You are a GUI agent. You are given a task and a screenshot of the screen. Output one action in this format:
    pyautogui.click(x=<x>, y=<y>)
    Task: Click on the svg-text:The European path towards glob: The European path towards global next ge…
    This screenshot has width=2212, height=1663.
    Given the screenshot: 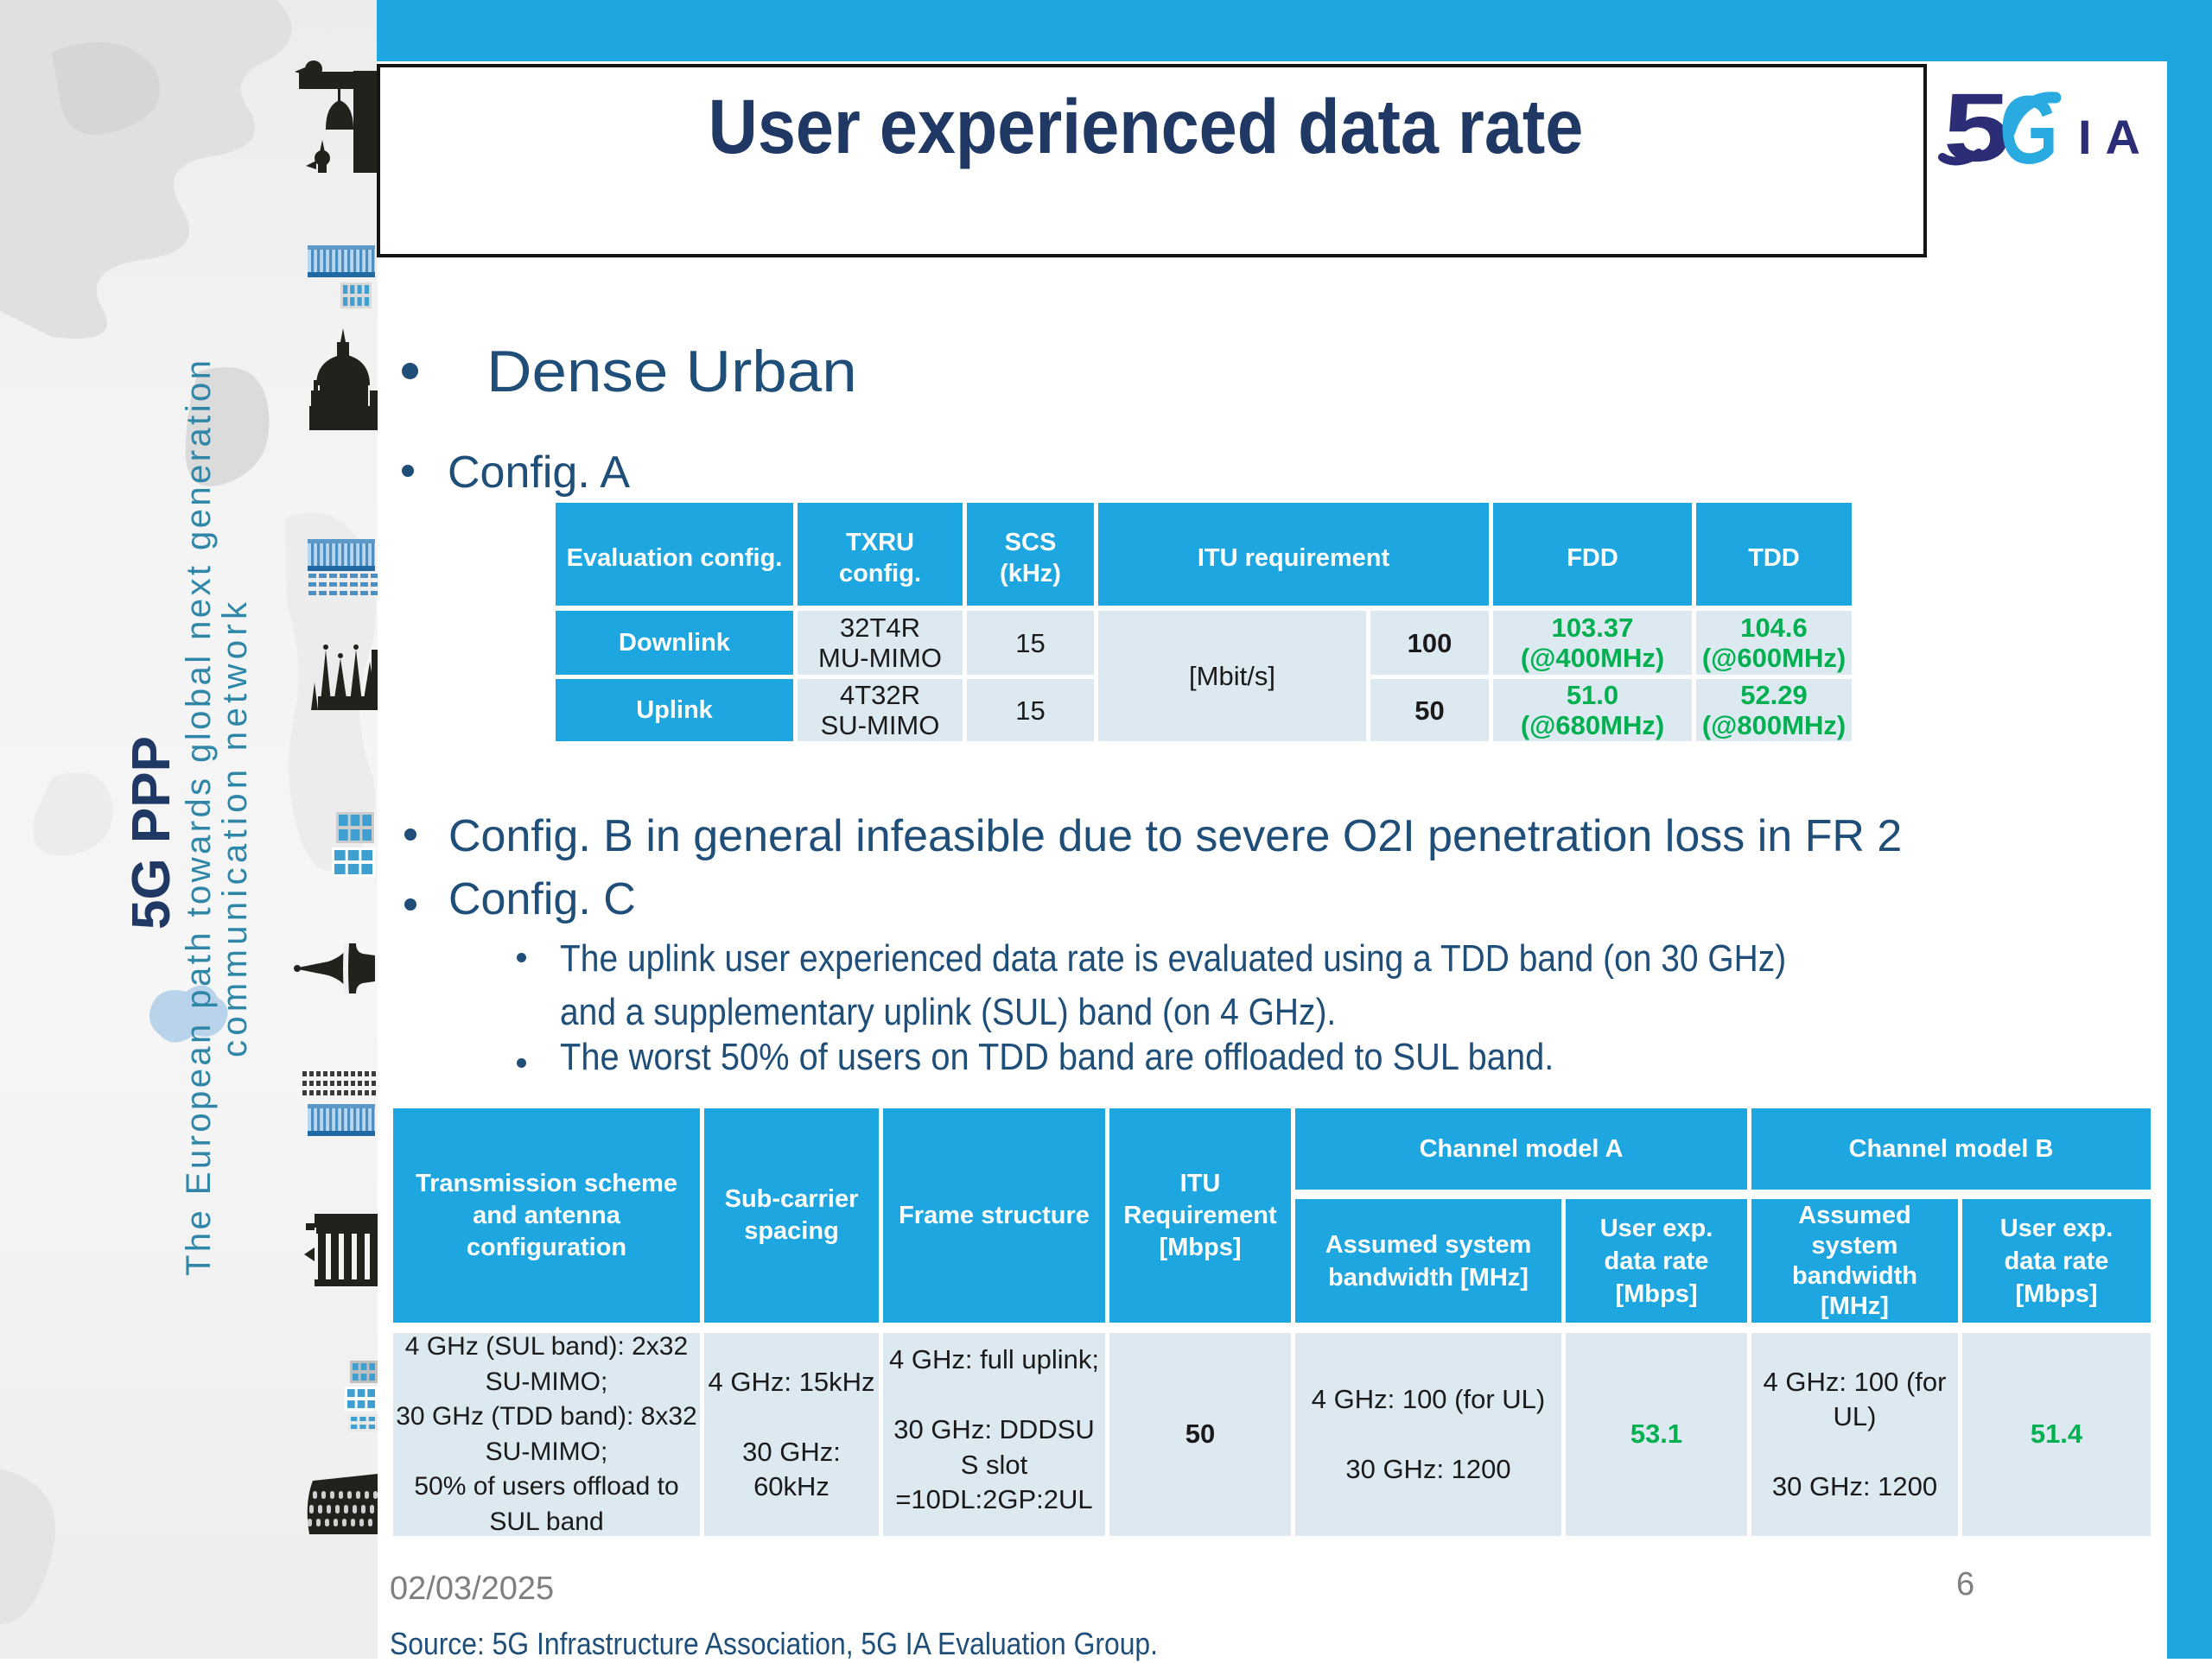 What is the action you would take?
    pyautogui.click(x=199, y=818)
    